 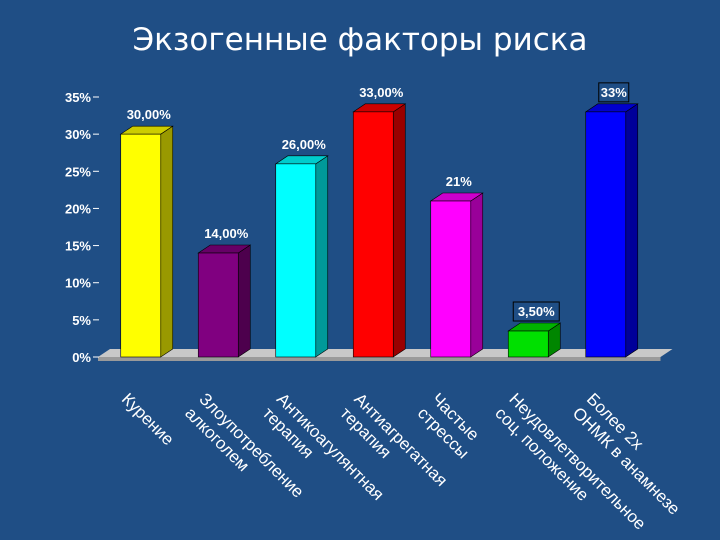 What do you see at coordinates (149, 114) in the screenshot?
I see `data-label: 30,00%` at bounding box center [149, 114].